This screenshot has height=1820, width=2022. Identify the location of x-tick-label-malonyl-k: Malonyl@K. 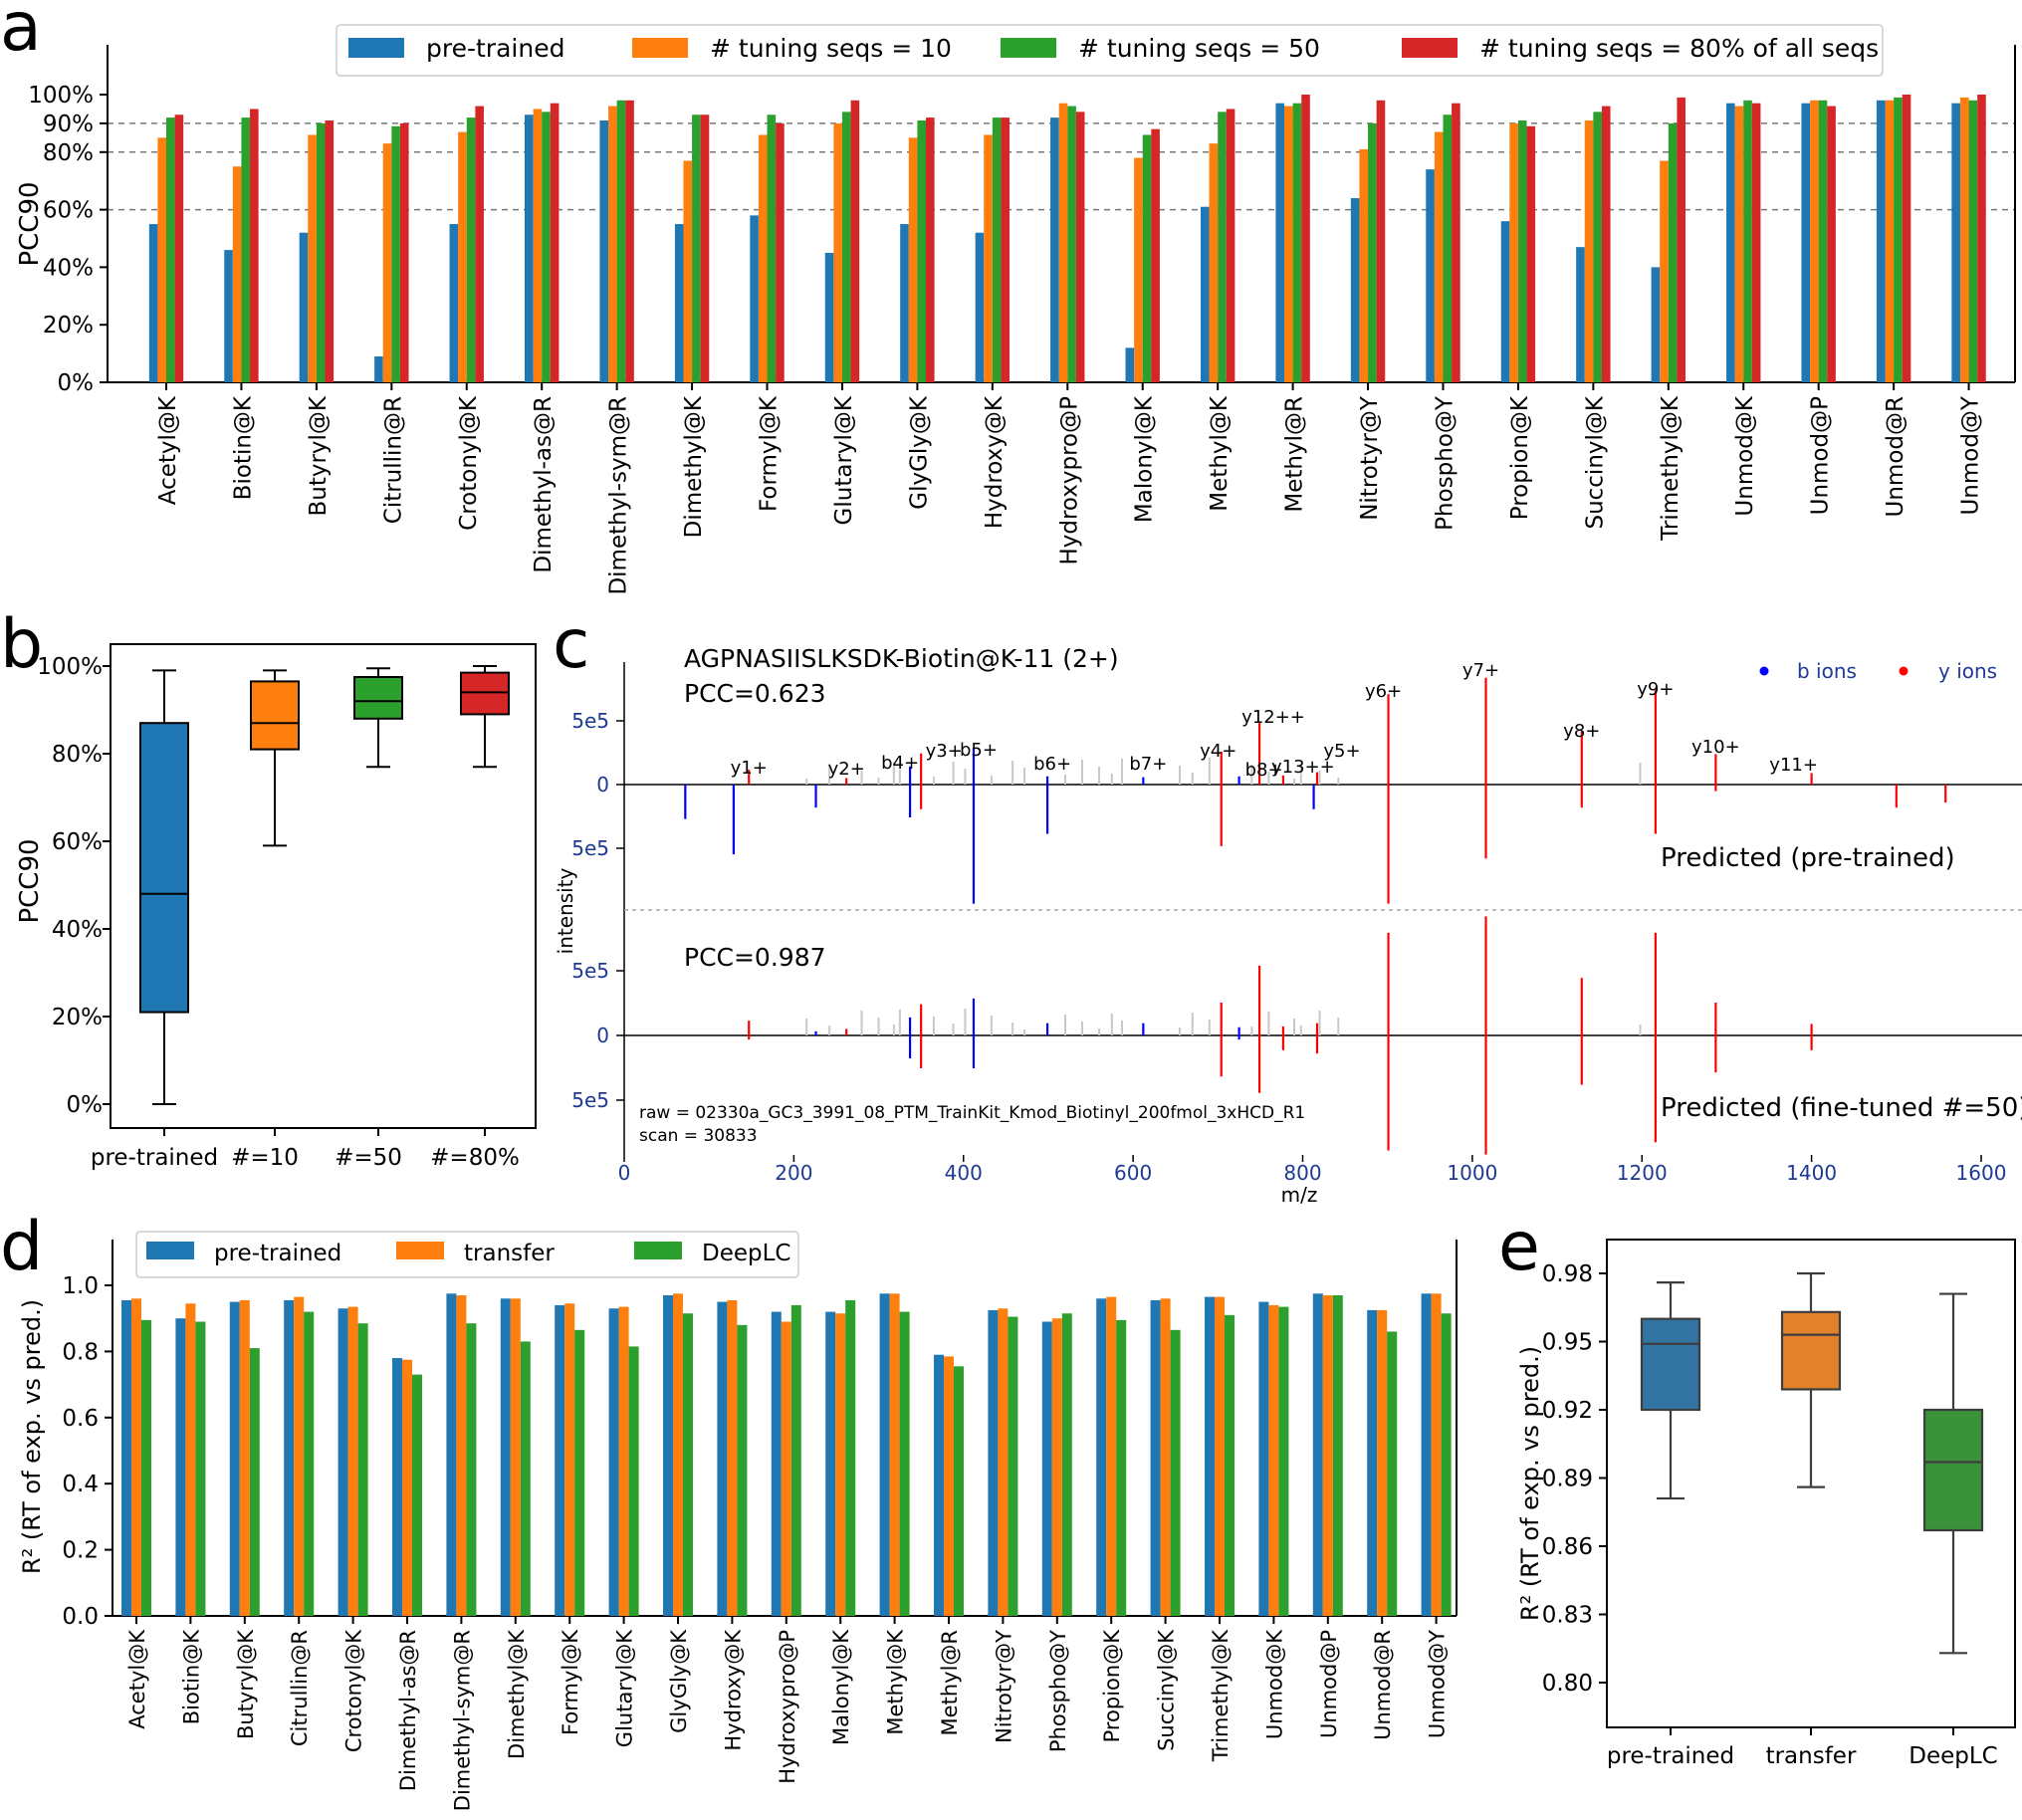
(841, 1687).